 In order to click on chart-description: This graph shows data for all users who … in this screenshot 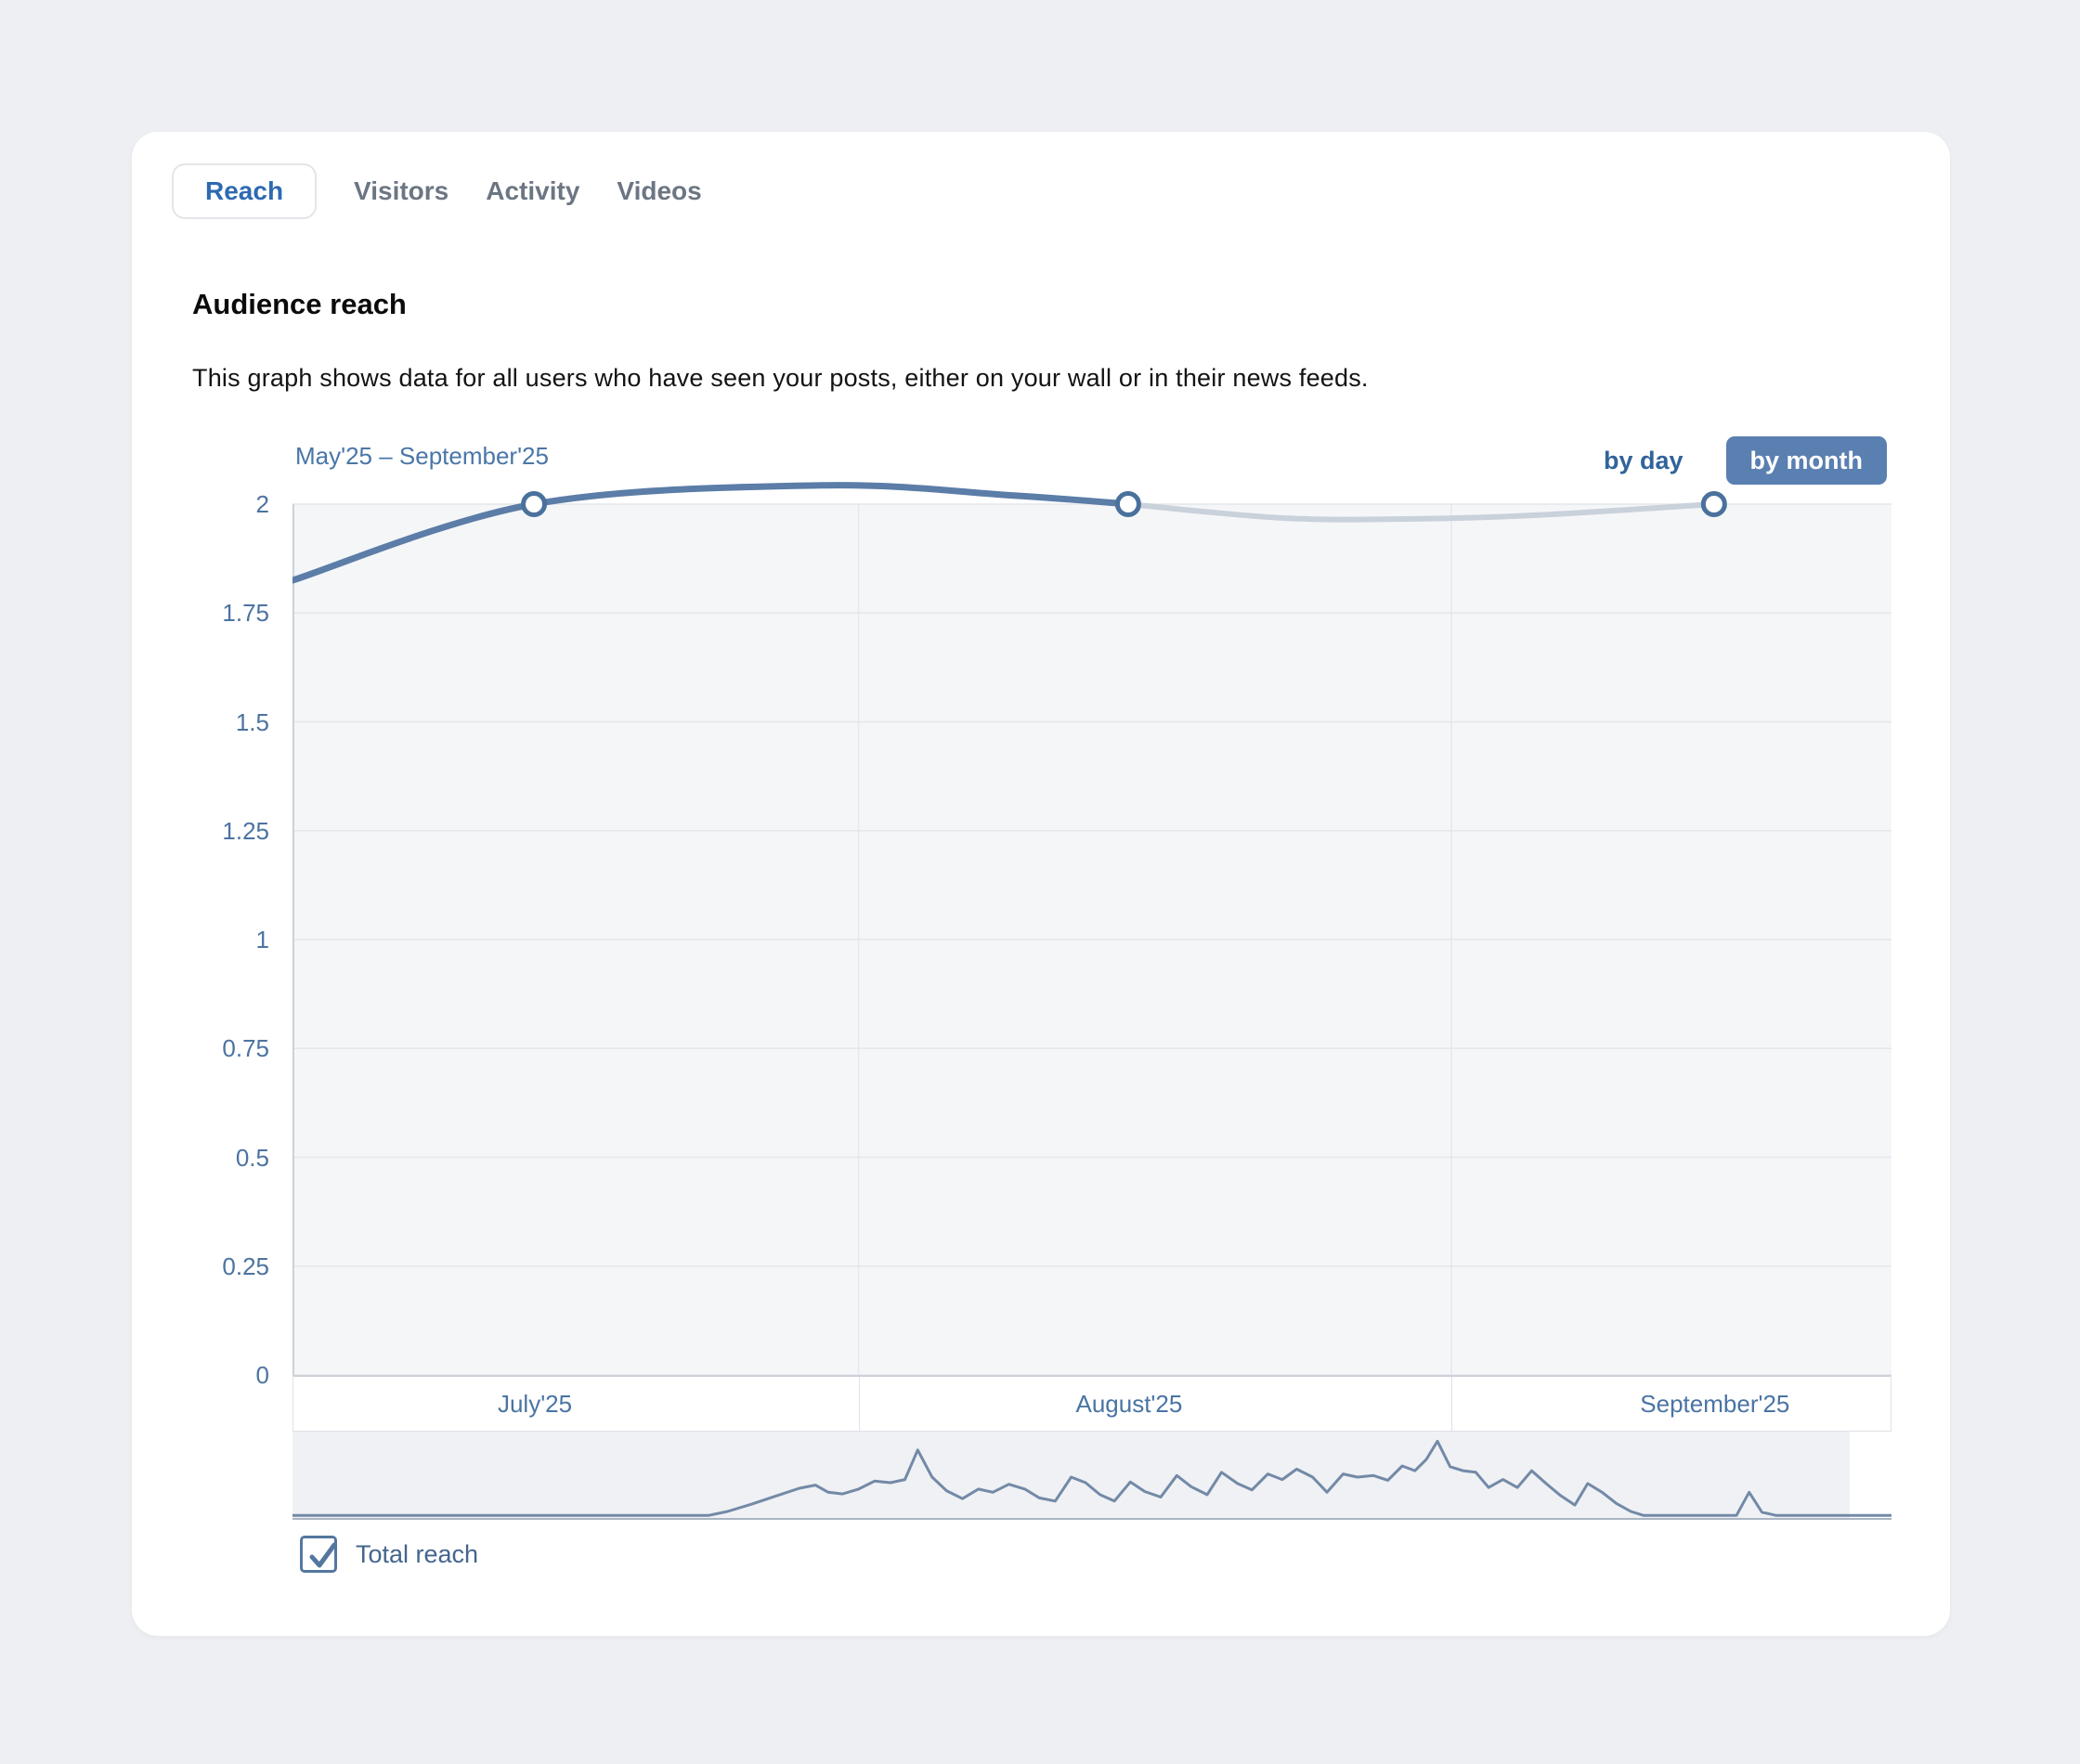, I will do `click(780, 378)`.